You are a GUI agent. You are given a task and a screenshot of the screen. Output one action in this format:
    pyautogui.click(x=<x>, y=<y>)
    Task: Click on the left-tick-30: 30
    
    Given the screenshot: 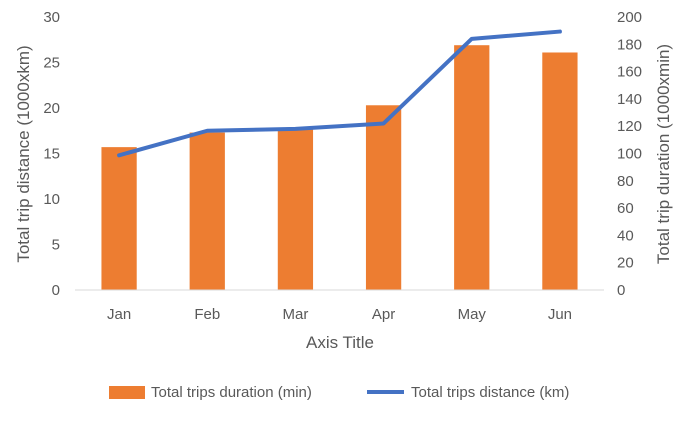 What is the action you would take?
    pyautogui.click(x=51, y=17)
    